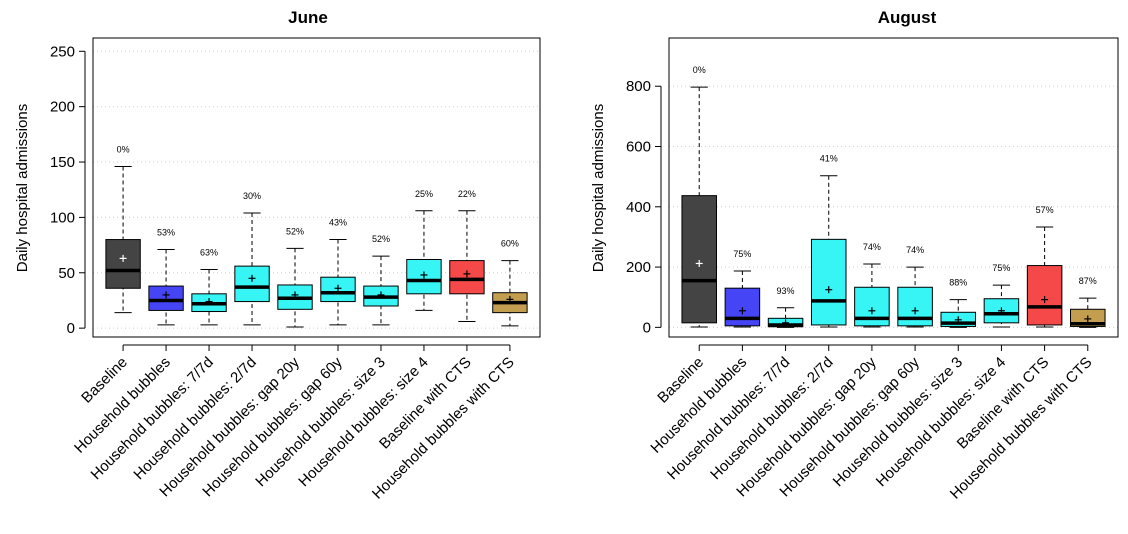  Describe the element at coordinates (338, 223) in the screenshot. I see `percent-label: 43%` at that location.